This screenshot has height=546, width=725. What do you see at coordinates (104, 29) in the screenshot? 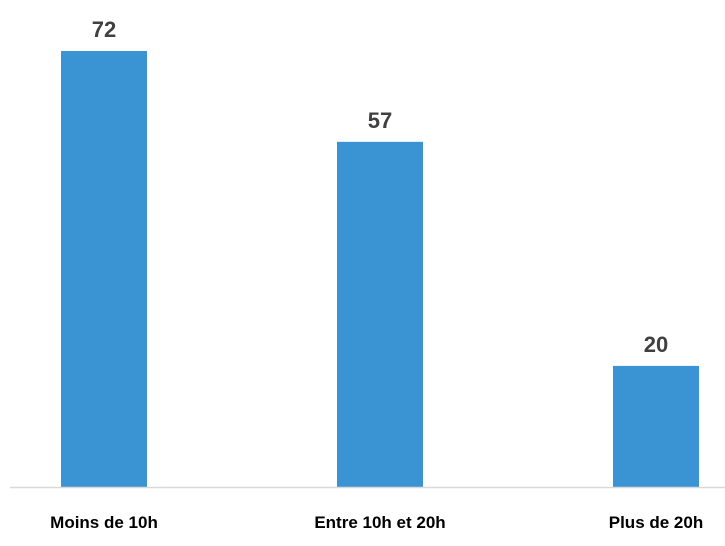
I see `data-label-1: 72` at bounding box center [104, 29].